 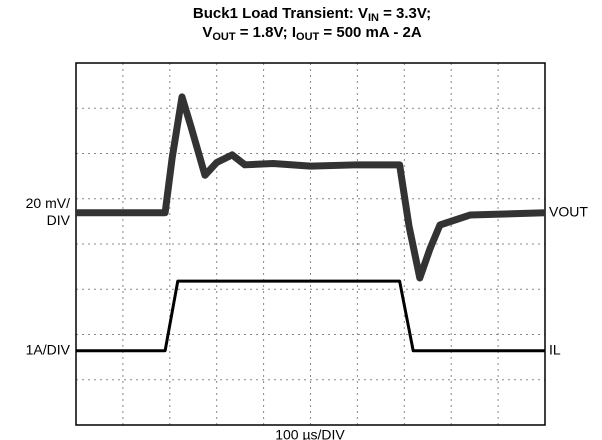 I want to click on chart-title: Buck1 Load Transient: VIN = 3.3V;, so click(x=312, y=14).